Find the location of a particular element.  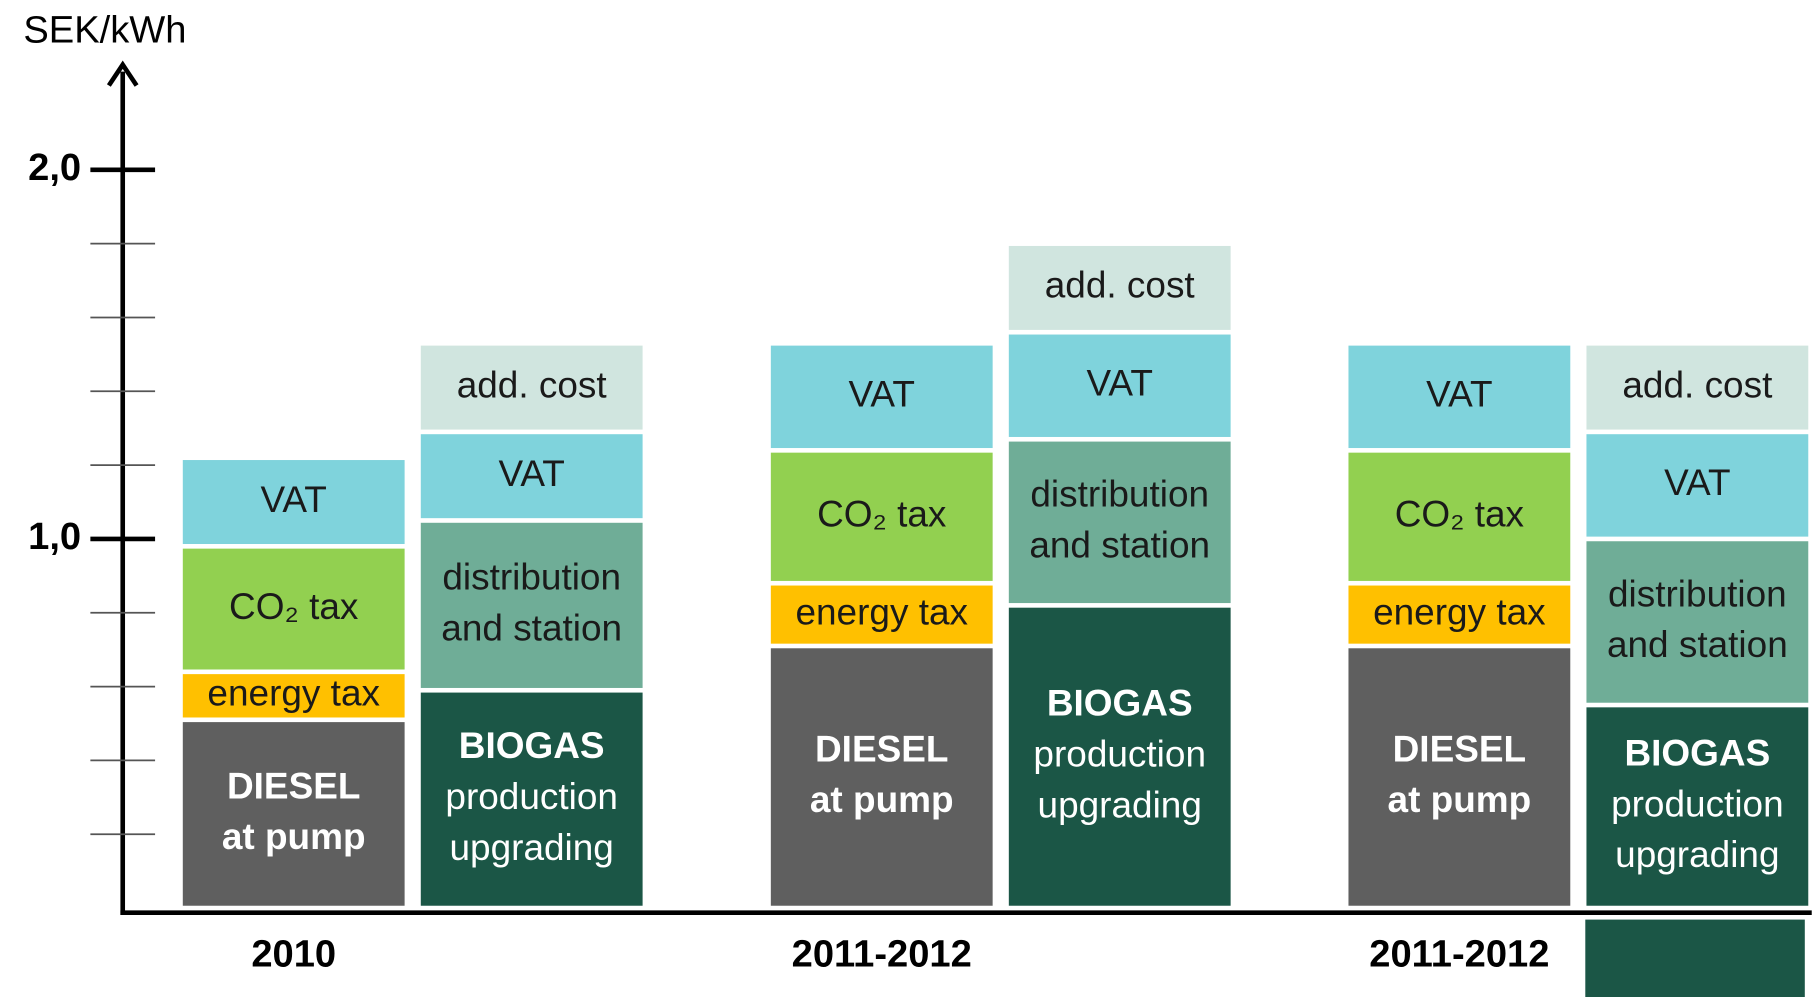

y-tick-label: 1,0 is located at coordinates (54, 536).